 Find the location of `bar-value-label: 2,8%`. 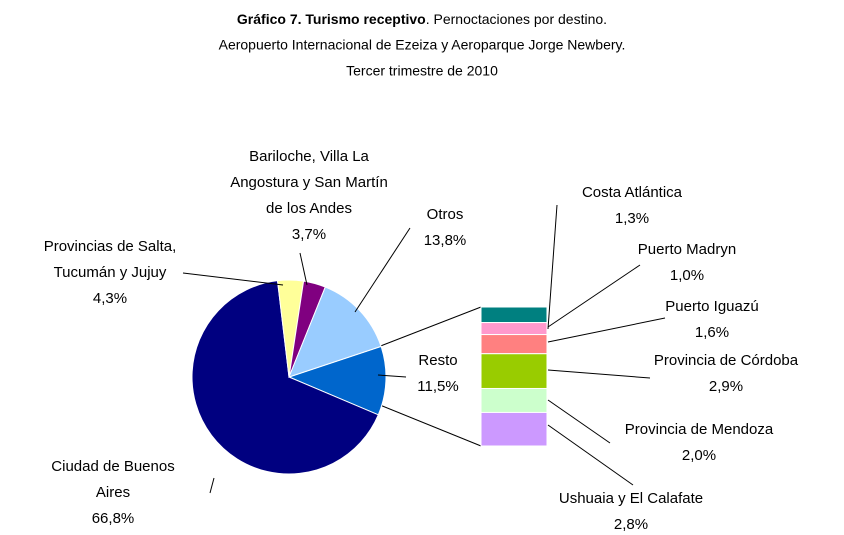

bar-value-label: 2,8% is located at coordinates (631, 524).